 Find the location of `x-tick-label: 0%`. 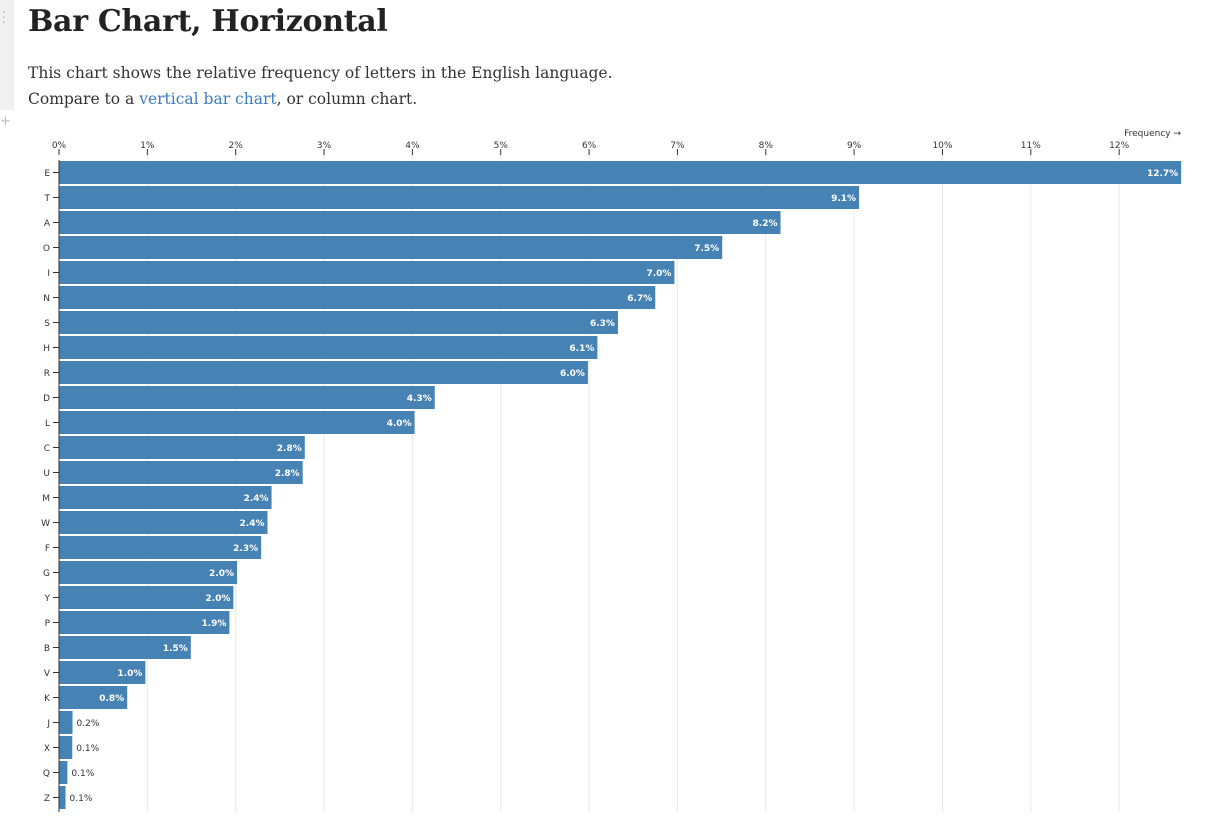

x-tick-label: 0% is located at coordinates (59, 146).